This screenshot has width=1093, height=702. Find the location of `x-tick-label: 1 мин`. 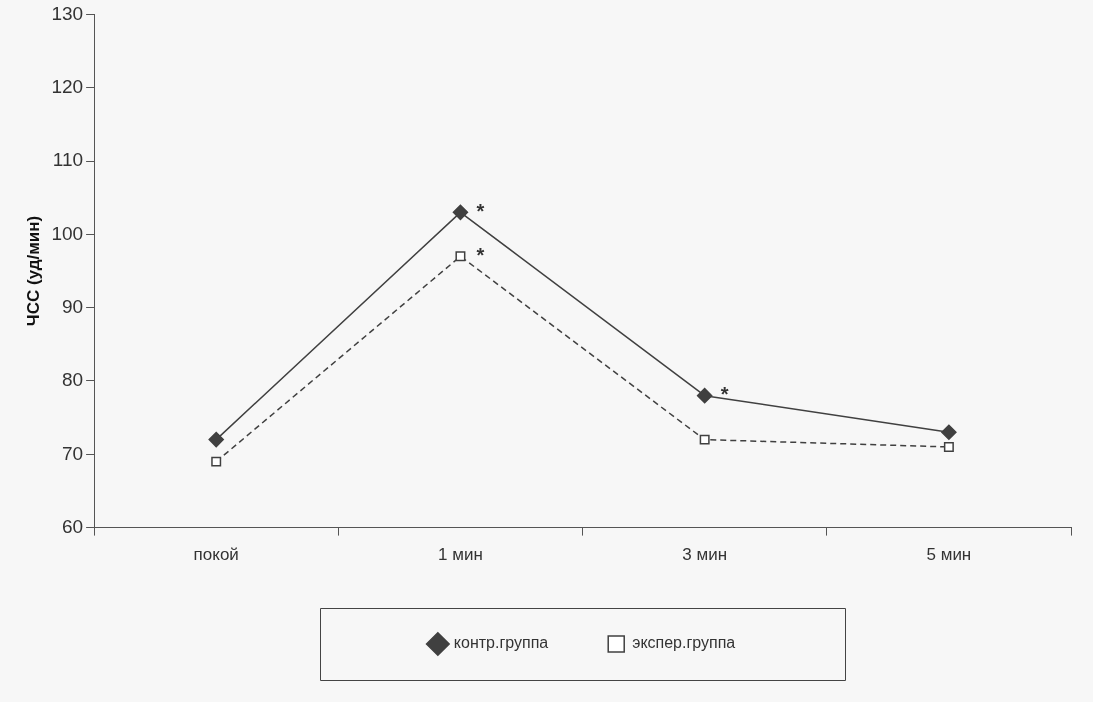

x-tick-label: 1 мин is located at coordinates (460, 555).